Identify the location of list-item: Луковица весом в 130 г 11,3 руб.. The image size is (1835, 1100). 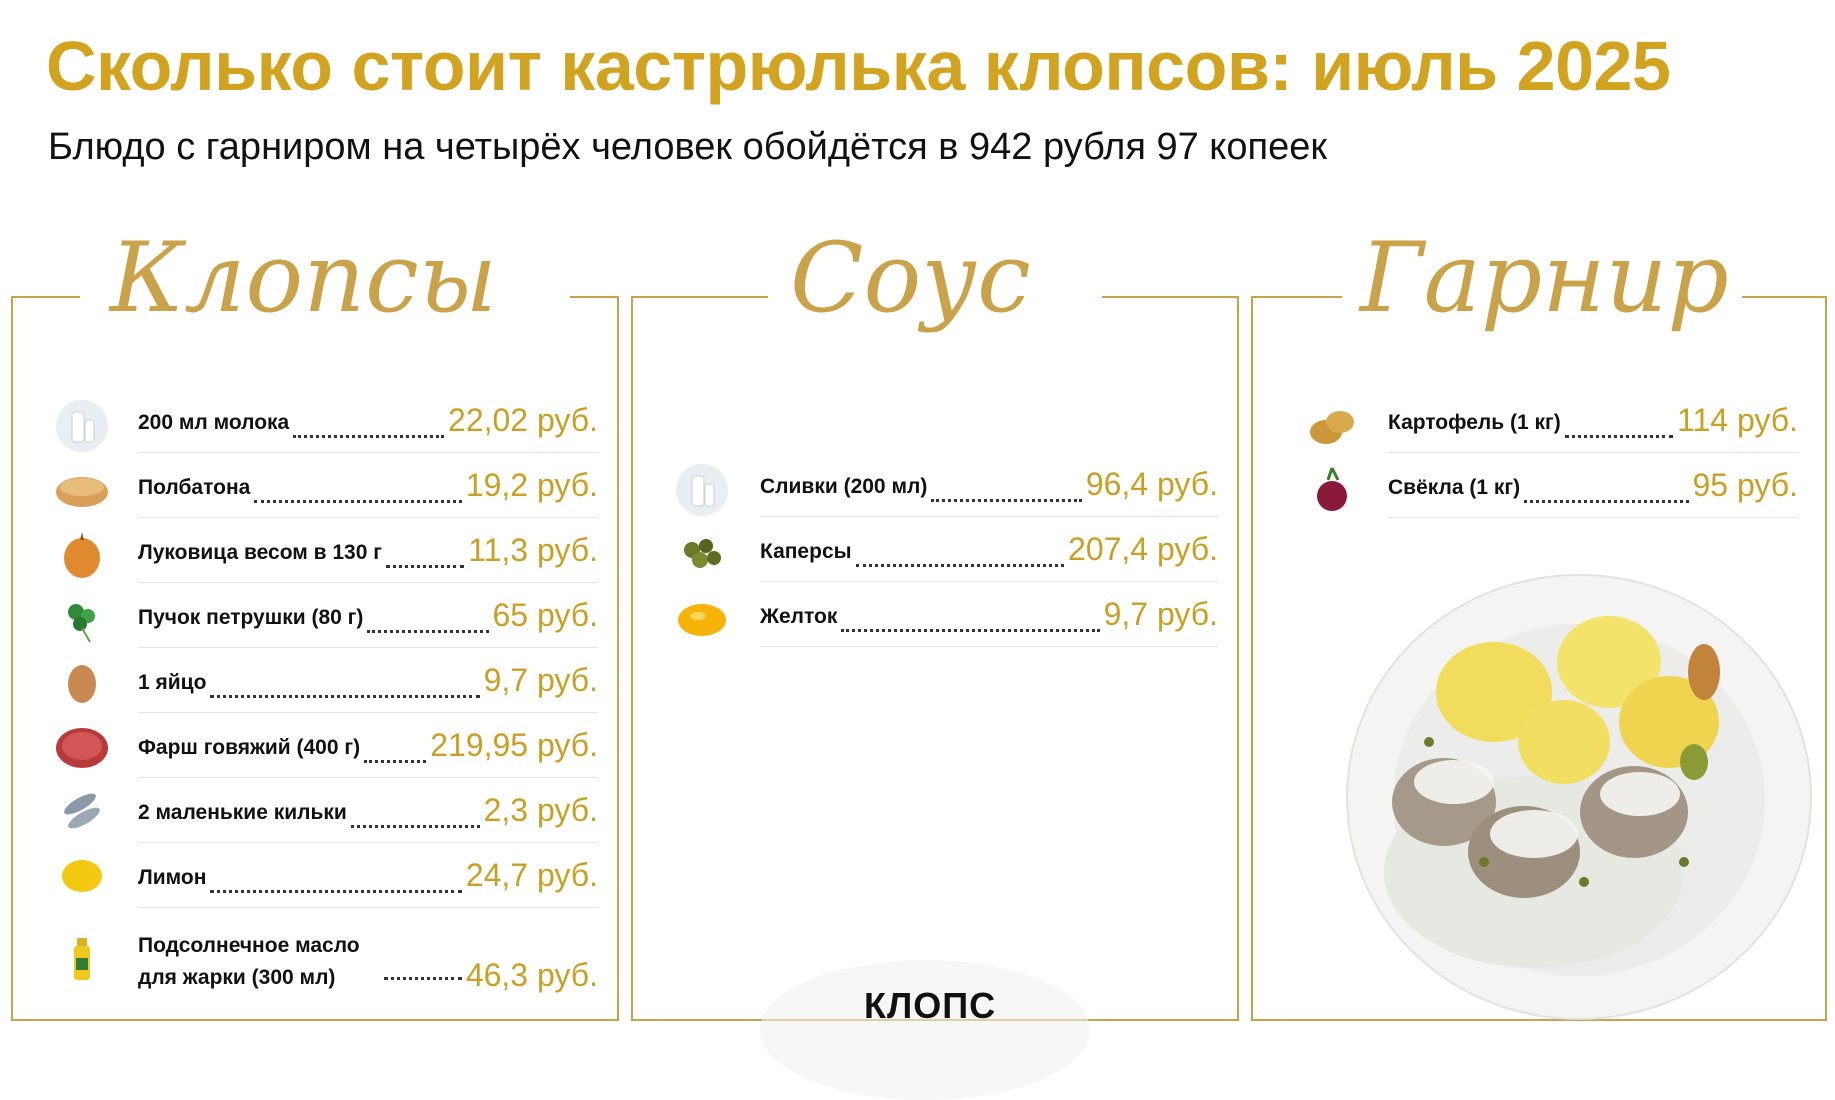
(368, 550).